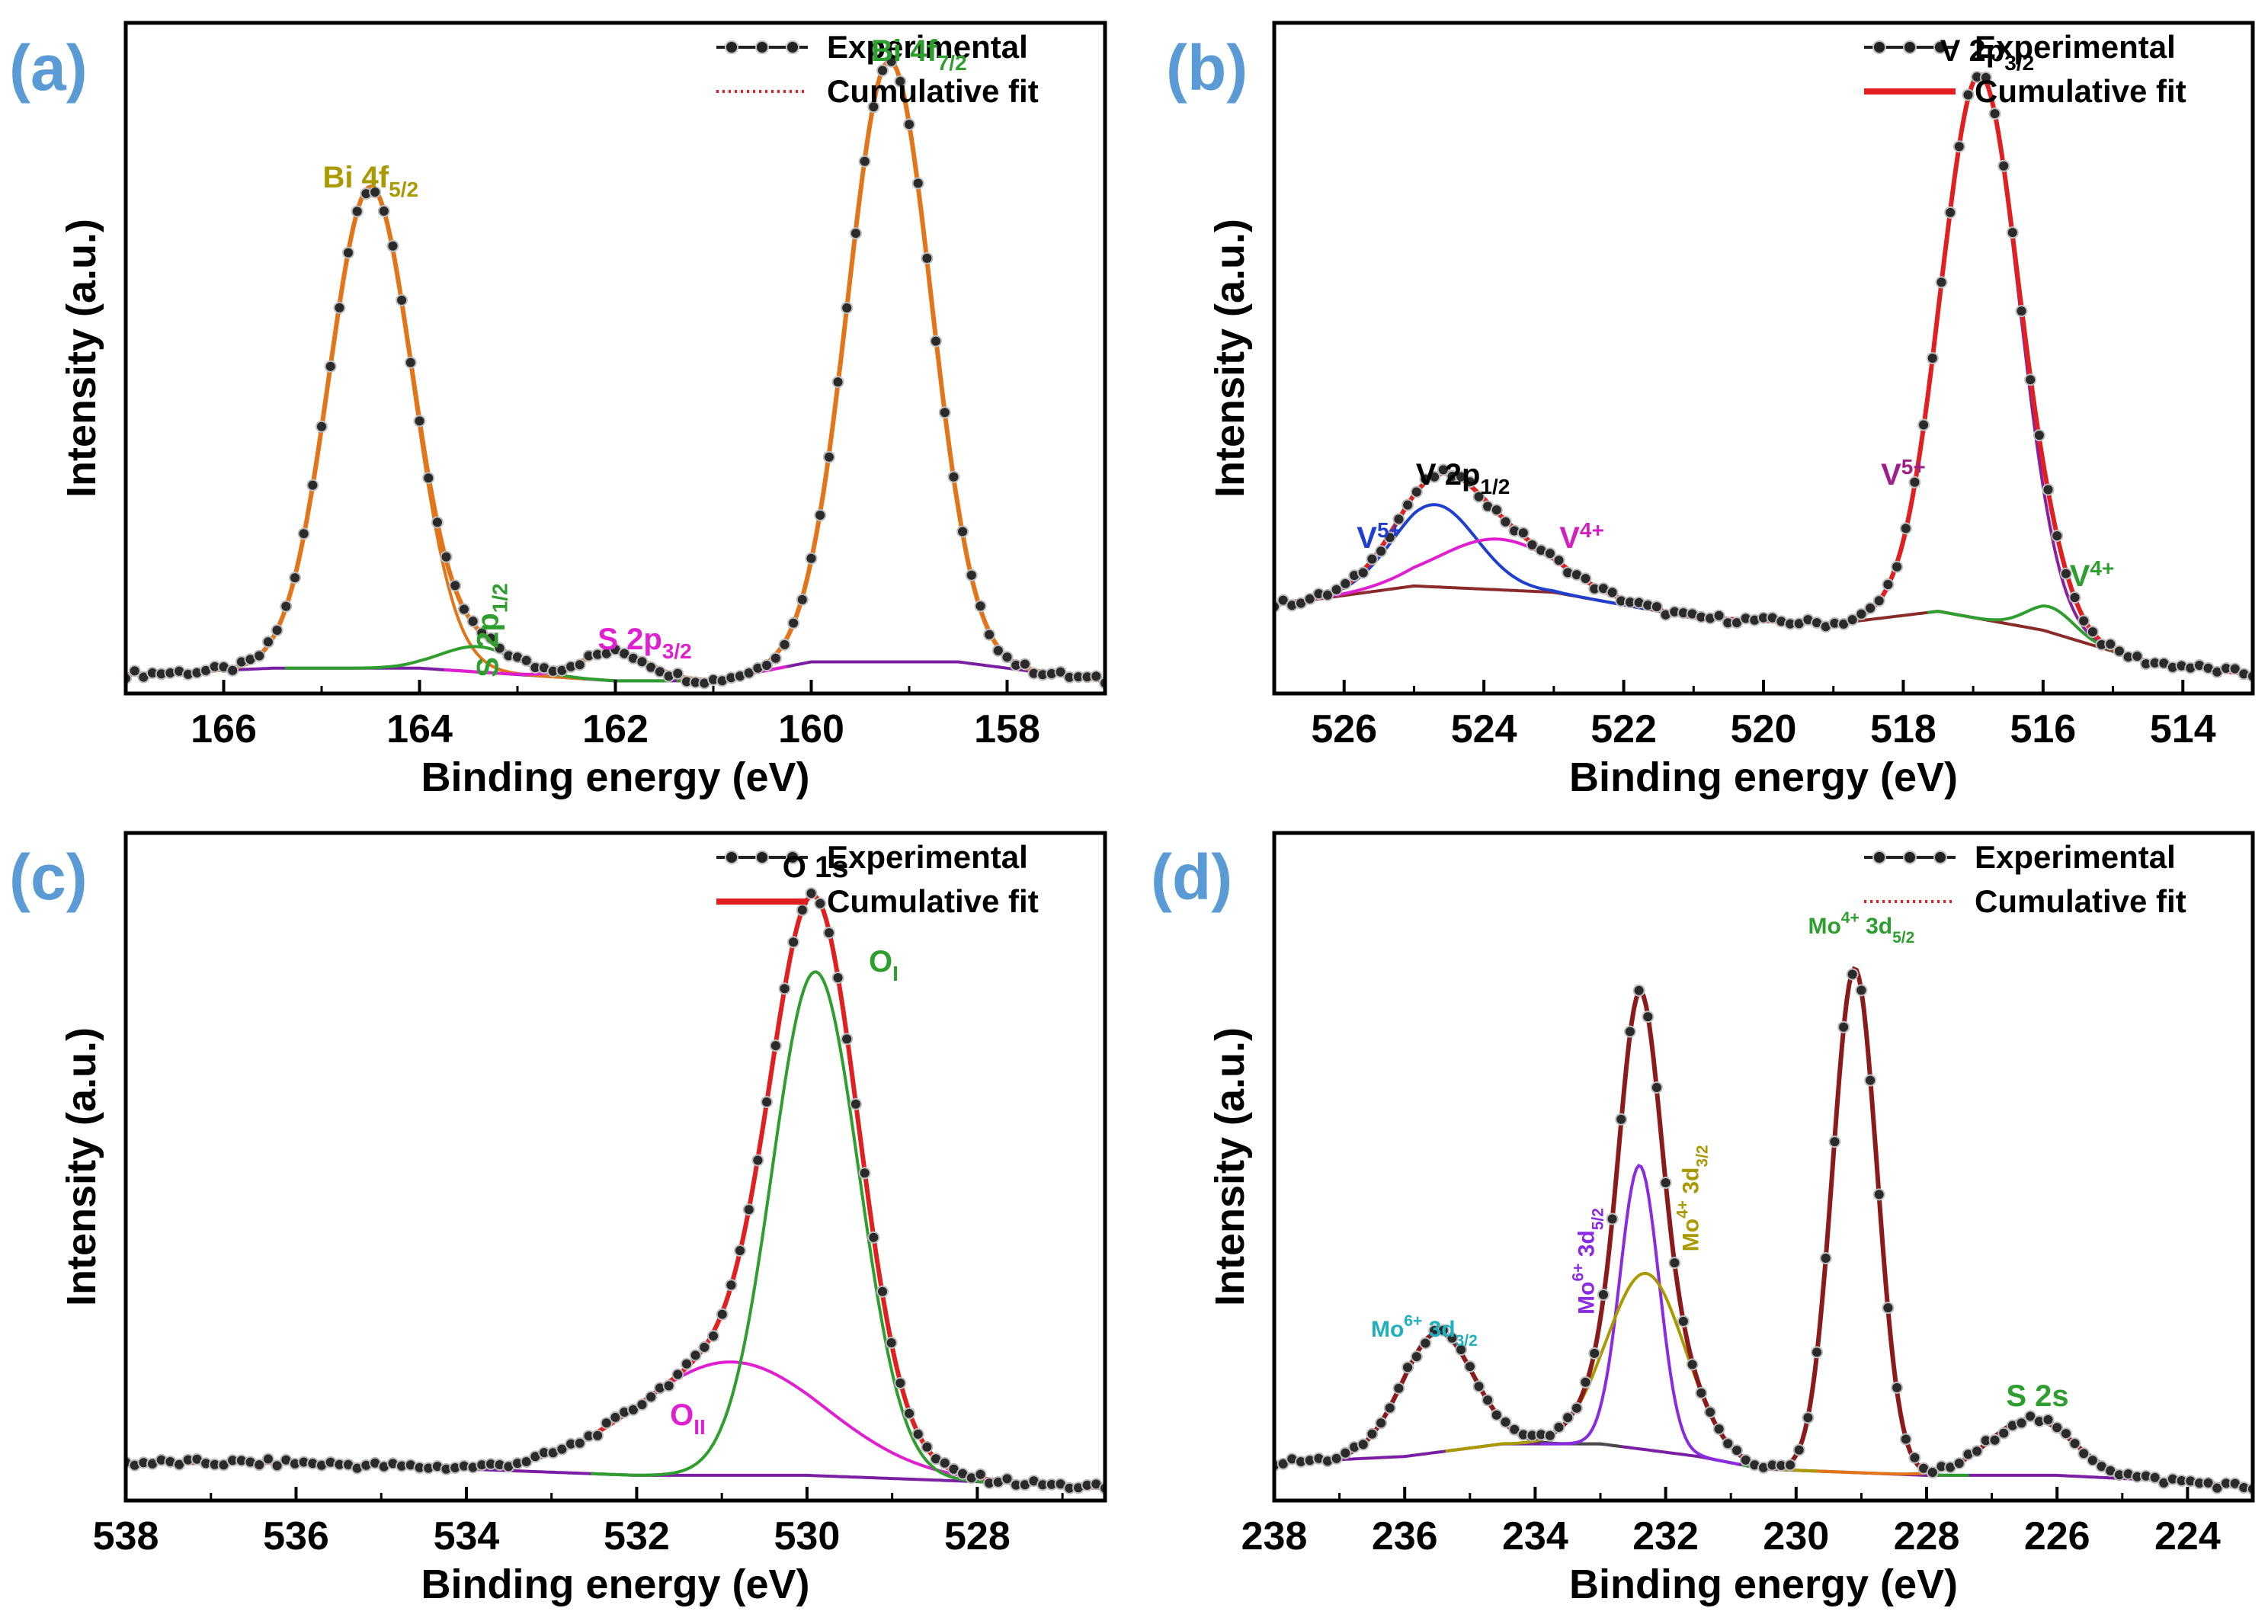  What do you see at coordinates (615, 1585) in the screenshot?
I see `x-axis-title: Binding energy (eV)` at bounding box center [615, 1585].